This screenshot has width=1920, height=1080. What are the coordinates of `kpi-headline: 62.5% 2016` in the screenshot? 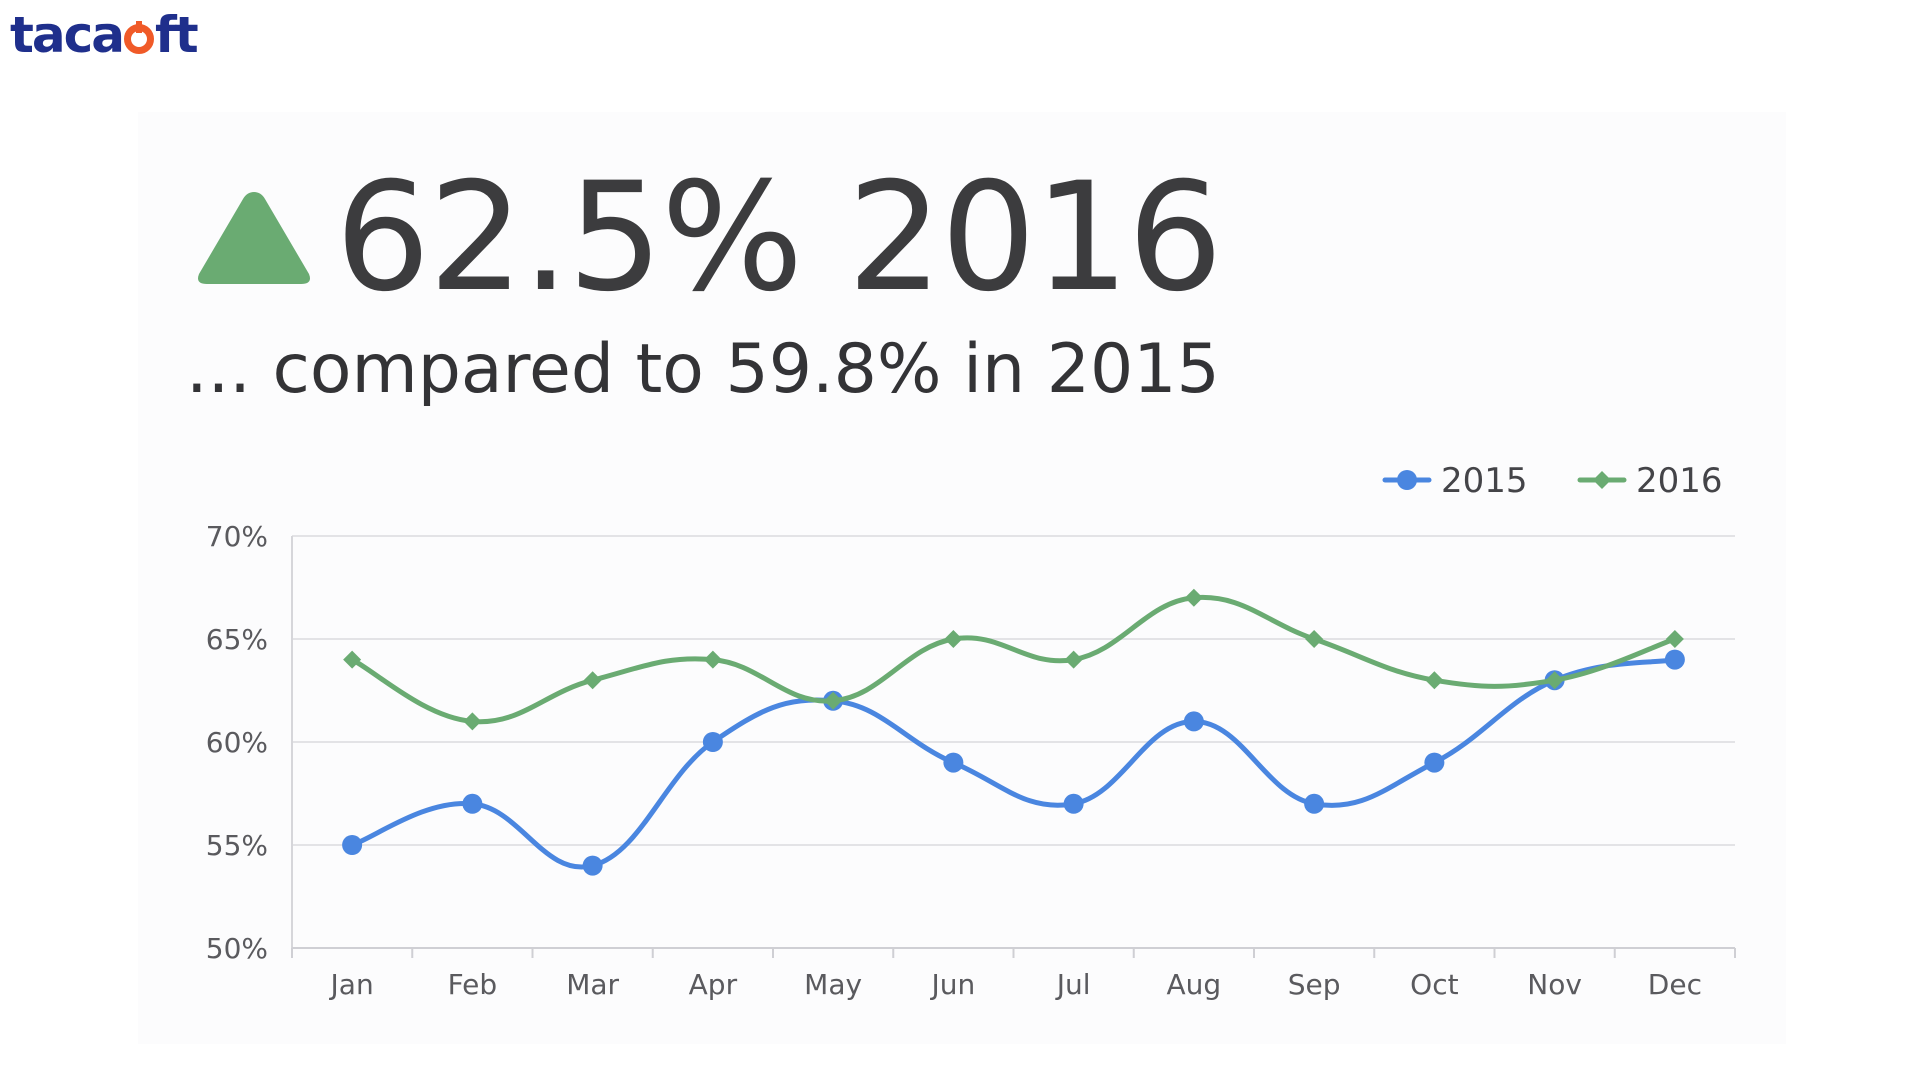 It's located at (779, 238).